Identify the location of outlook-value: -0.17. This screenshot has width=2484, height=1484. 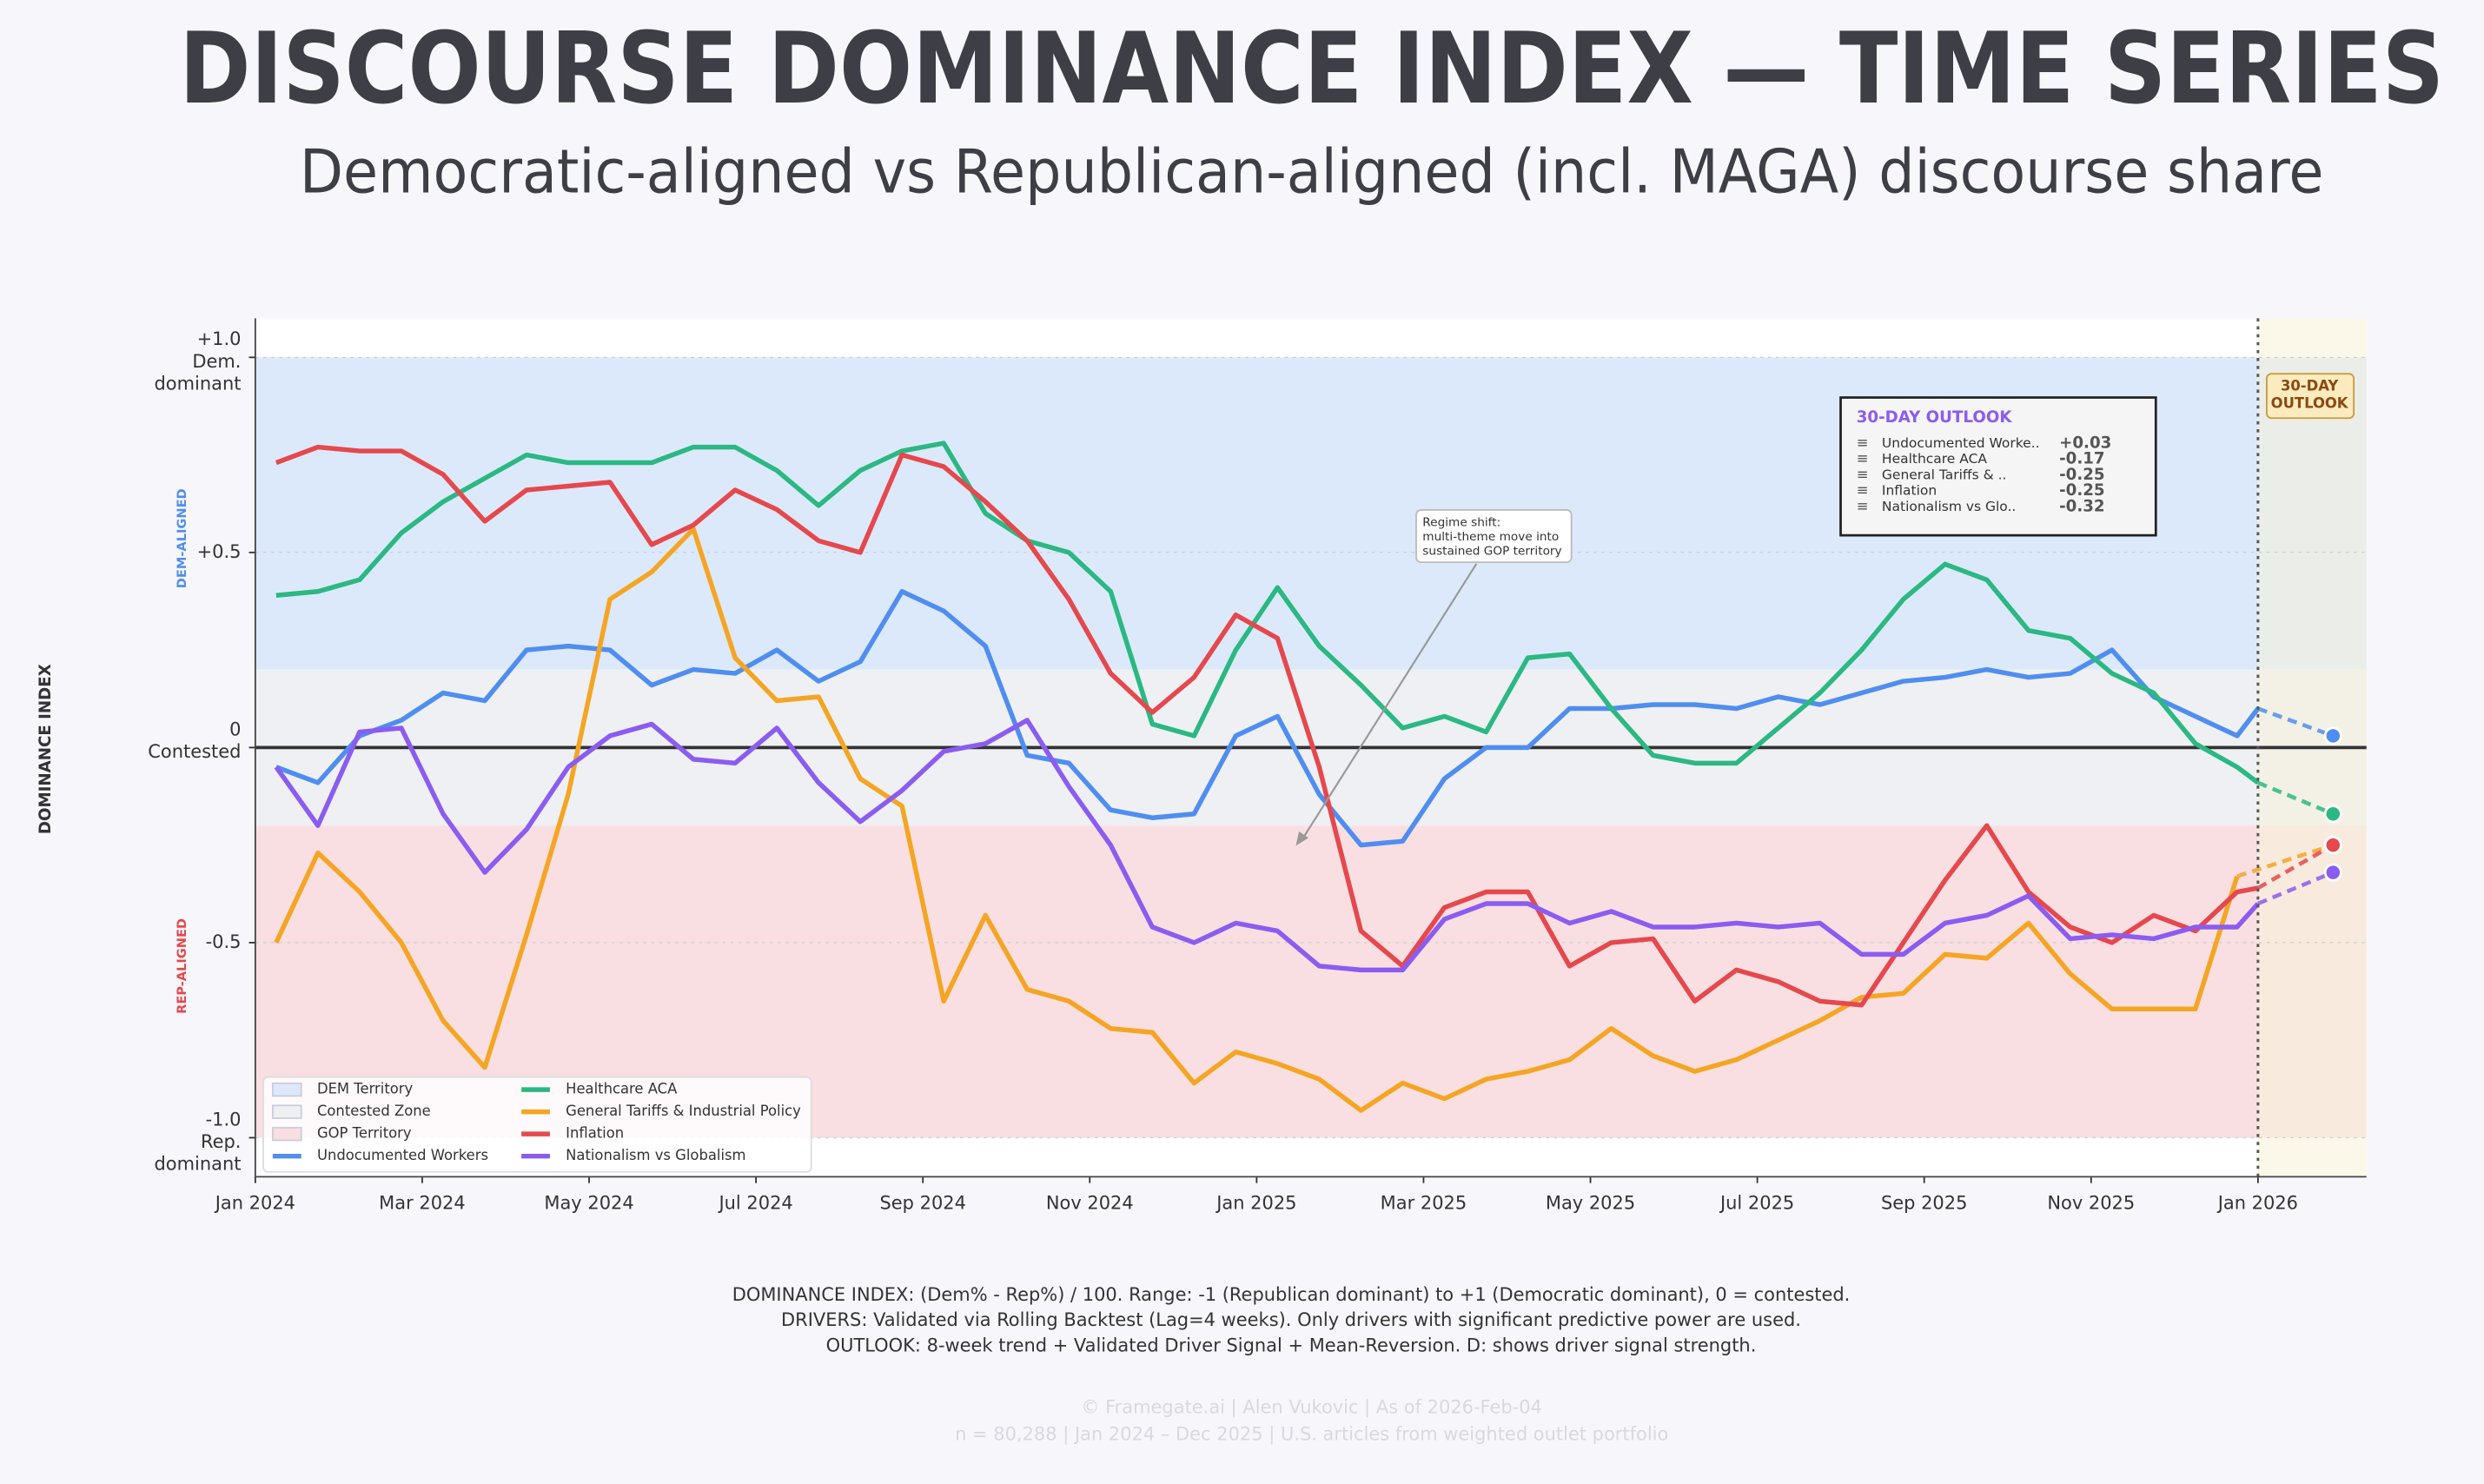
(2082, 459).